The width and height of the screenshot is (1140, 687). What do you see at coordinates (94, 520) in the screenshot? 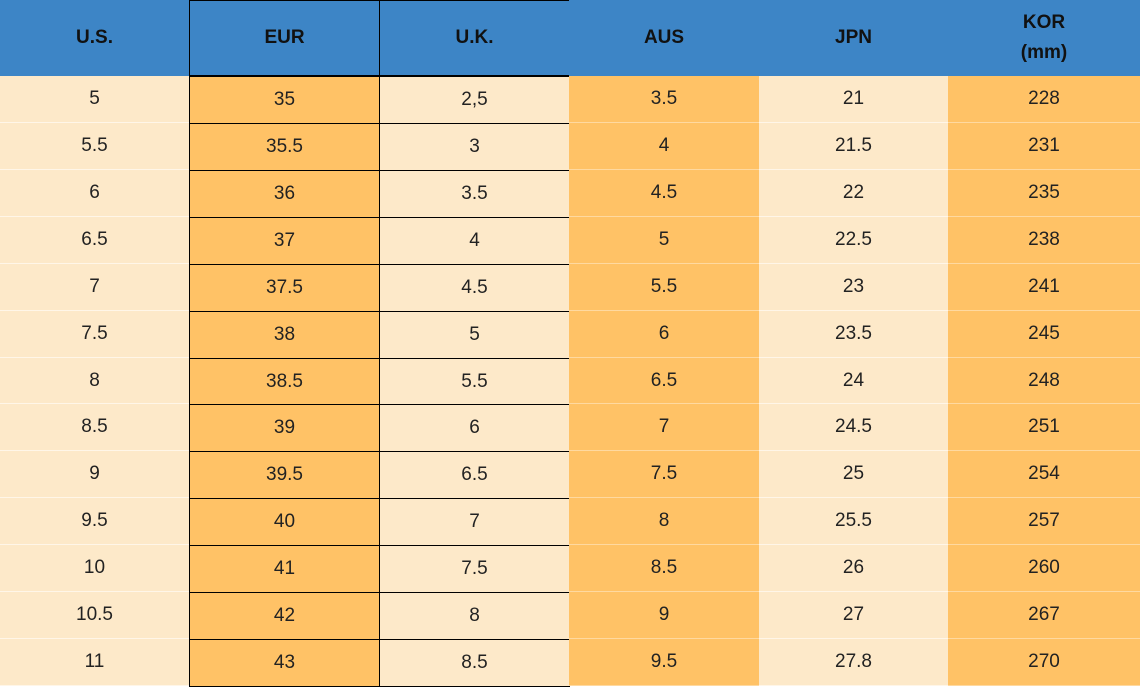
I see `cell-text: 9.5` at bounding box center [94, 520].